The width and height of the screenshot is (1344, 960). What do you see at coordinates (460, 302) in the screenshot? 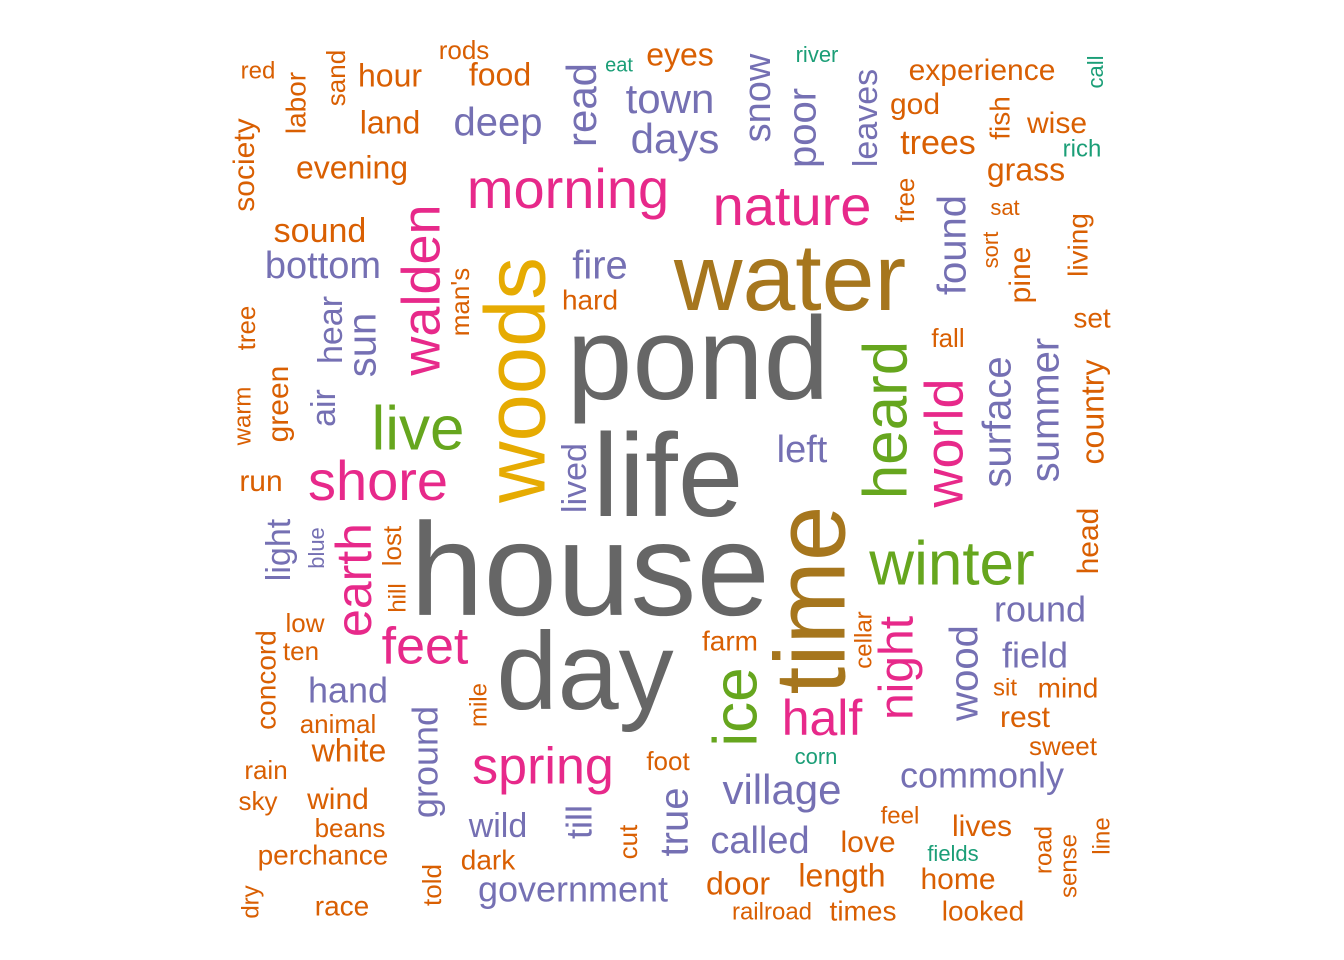
I see `word-man-s: man's` at bounding box center [460, 302].